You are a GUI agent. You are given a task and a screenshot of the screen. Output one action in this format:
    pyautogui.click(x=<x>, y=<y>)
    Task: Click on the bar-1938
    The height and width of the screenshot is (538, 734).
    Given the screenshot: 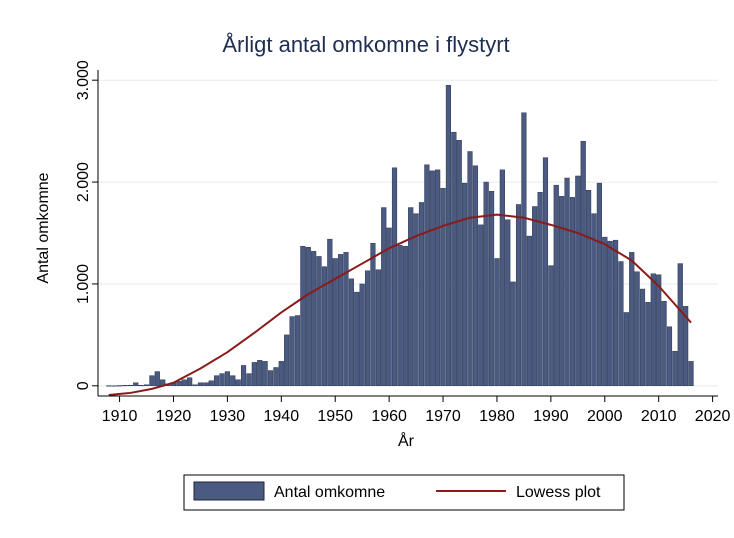 What is the action you would take?
    pyautogui.click(x=270, y=378)
    